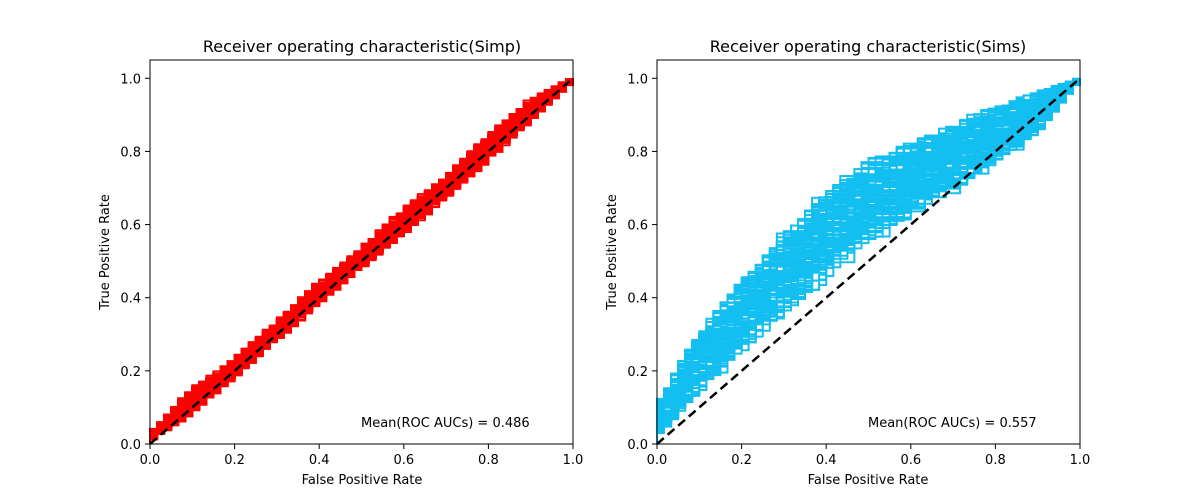 The image size is (1200, 500). Describe the element at coordinates (952, 423) in the screenshot. I see `auc-annotation: Mean(ROC AUCs) = 0.557` at that location.